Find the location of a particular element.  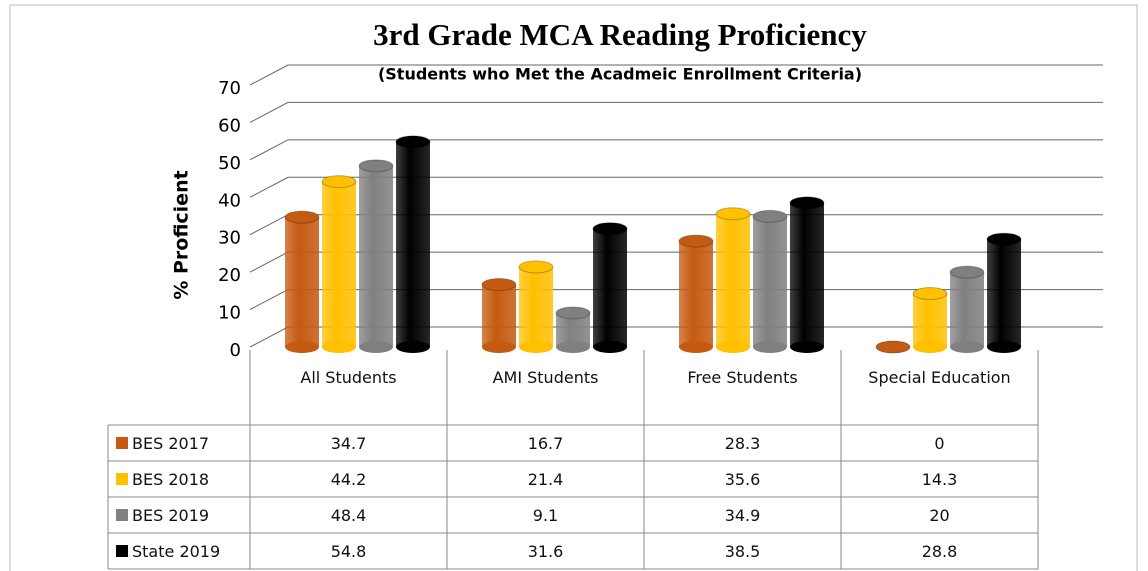

data-label: 34.7 is located at coordinates (348, 443).